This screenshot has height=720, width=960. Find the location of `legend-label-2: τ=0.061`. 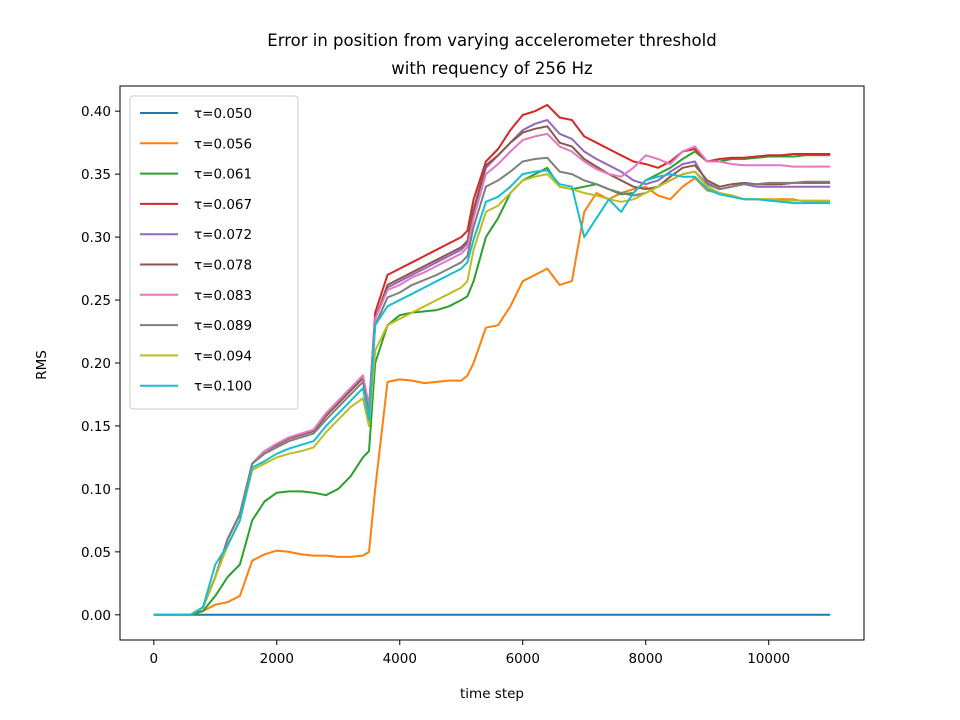

legend-label-2: τ=0.061 is located at coordinates (223, 175).